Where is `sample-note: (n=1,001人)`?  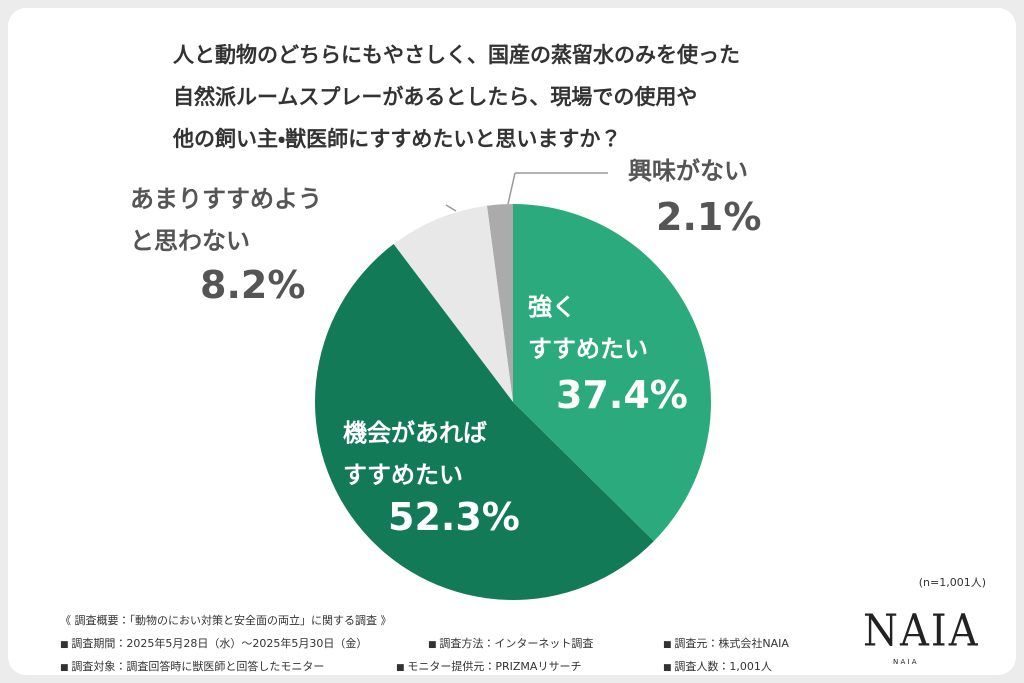 sample-note: (n=1,001人) is located at coordinates (952, 582).